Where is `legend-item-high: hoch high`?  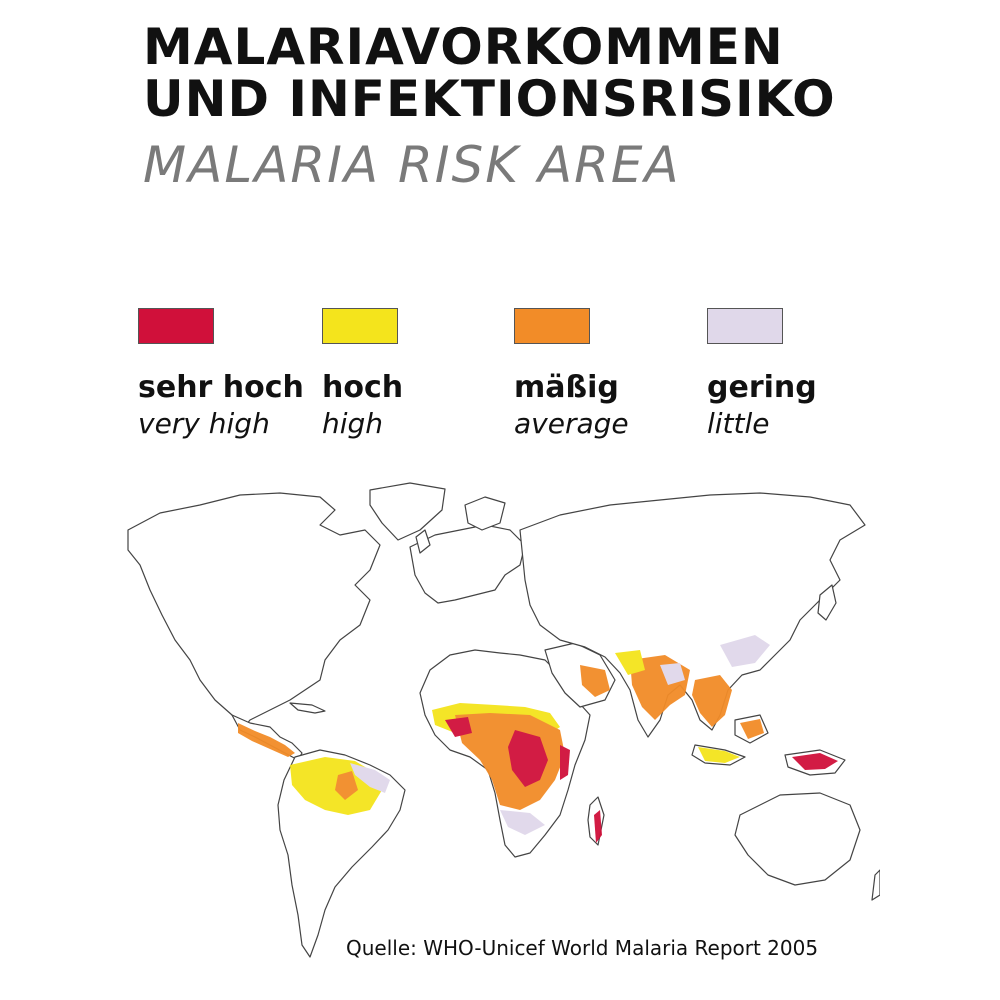
legend-item-high: hoch high is located at coordinates (412, 374).